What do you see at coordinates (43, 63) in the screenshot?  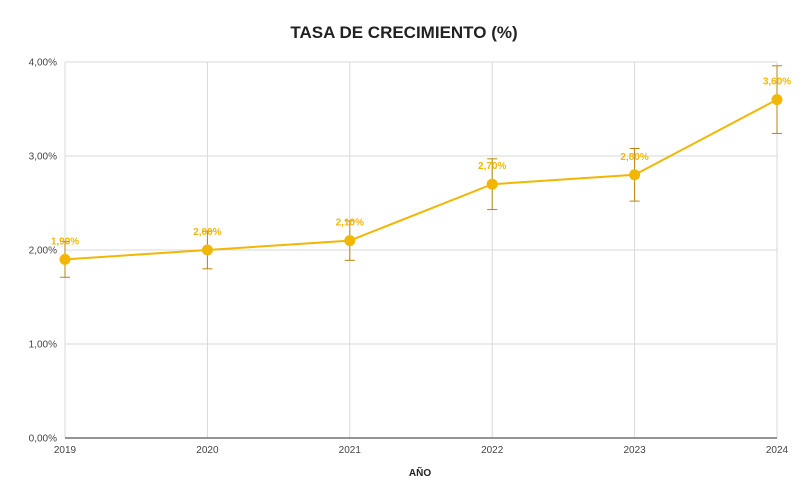 I see `y-tick-label: 4,00%` at bounding box center [43, 63].